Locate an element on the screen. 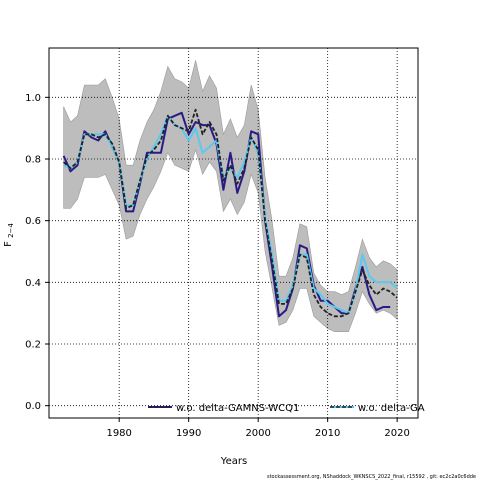 The image size is (480, 480). x-tick-label-1: 1990 is located at coordinates (188, 433).